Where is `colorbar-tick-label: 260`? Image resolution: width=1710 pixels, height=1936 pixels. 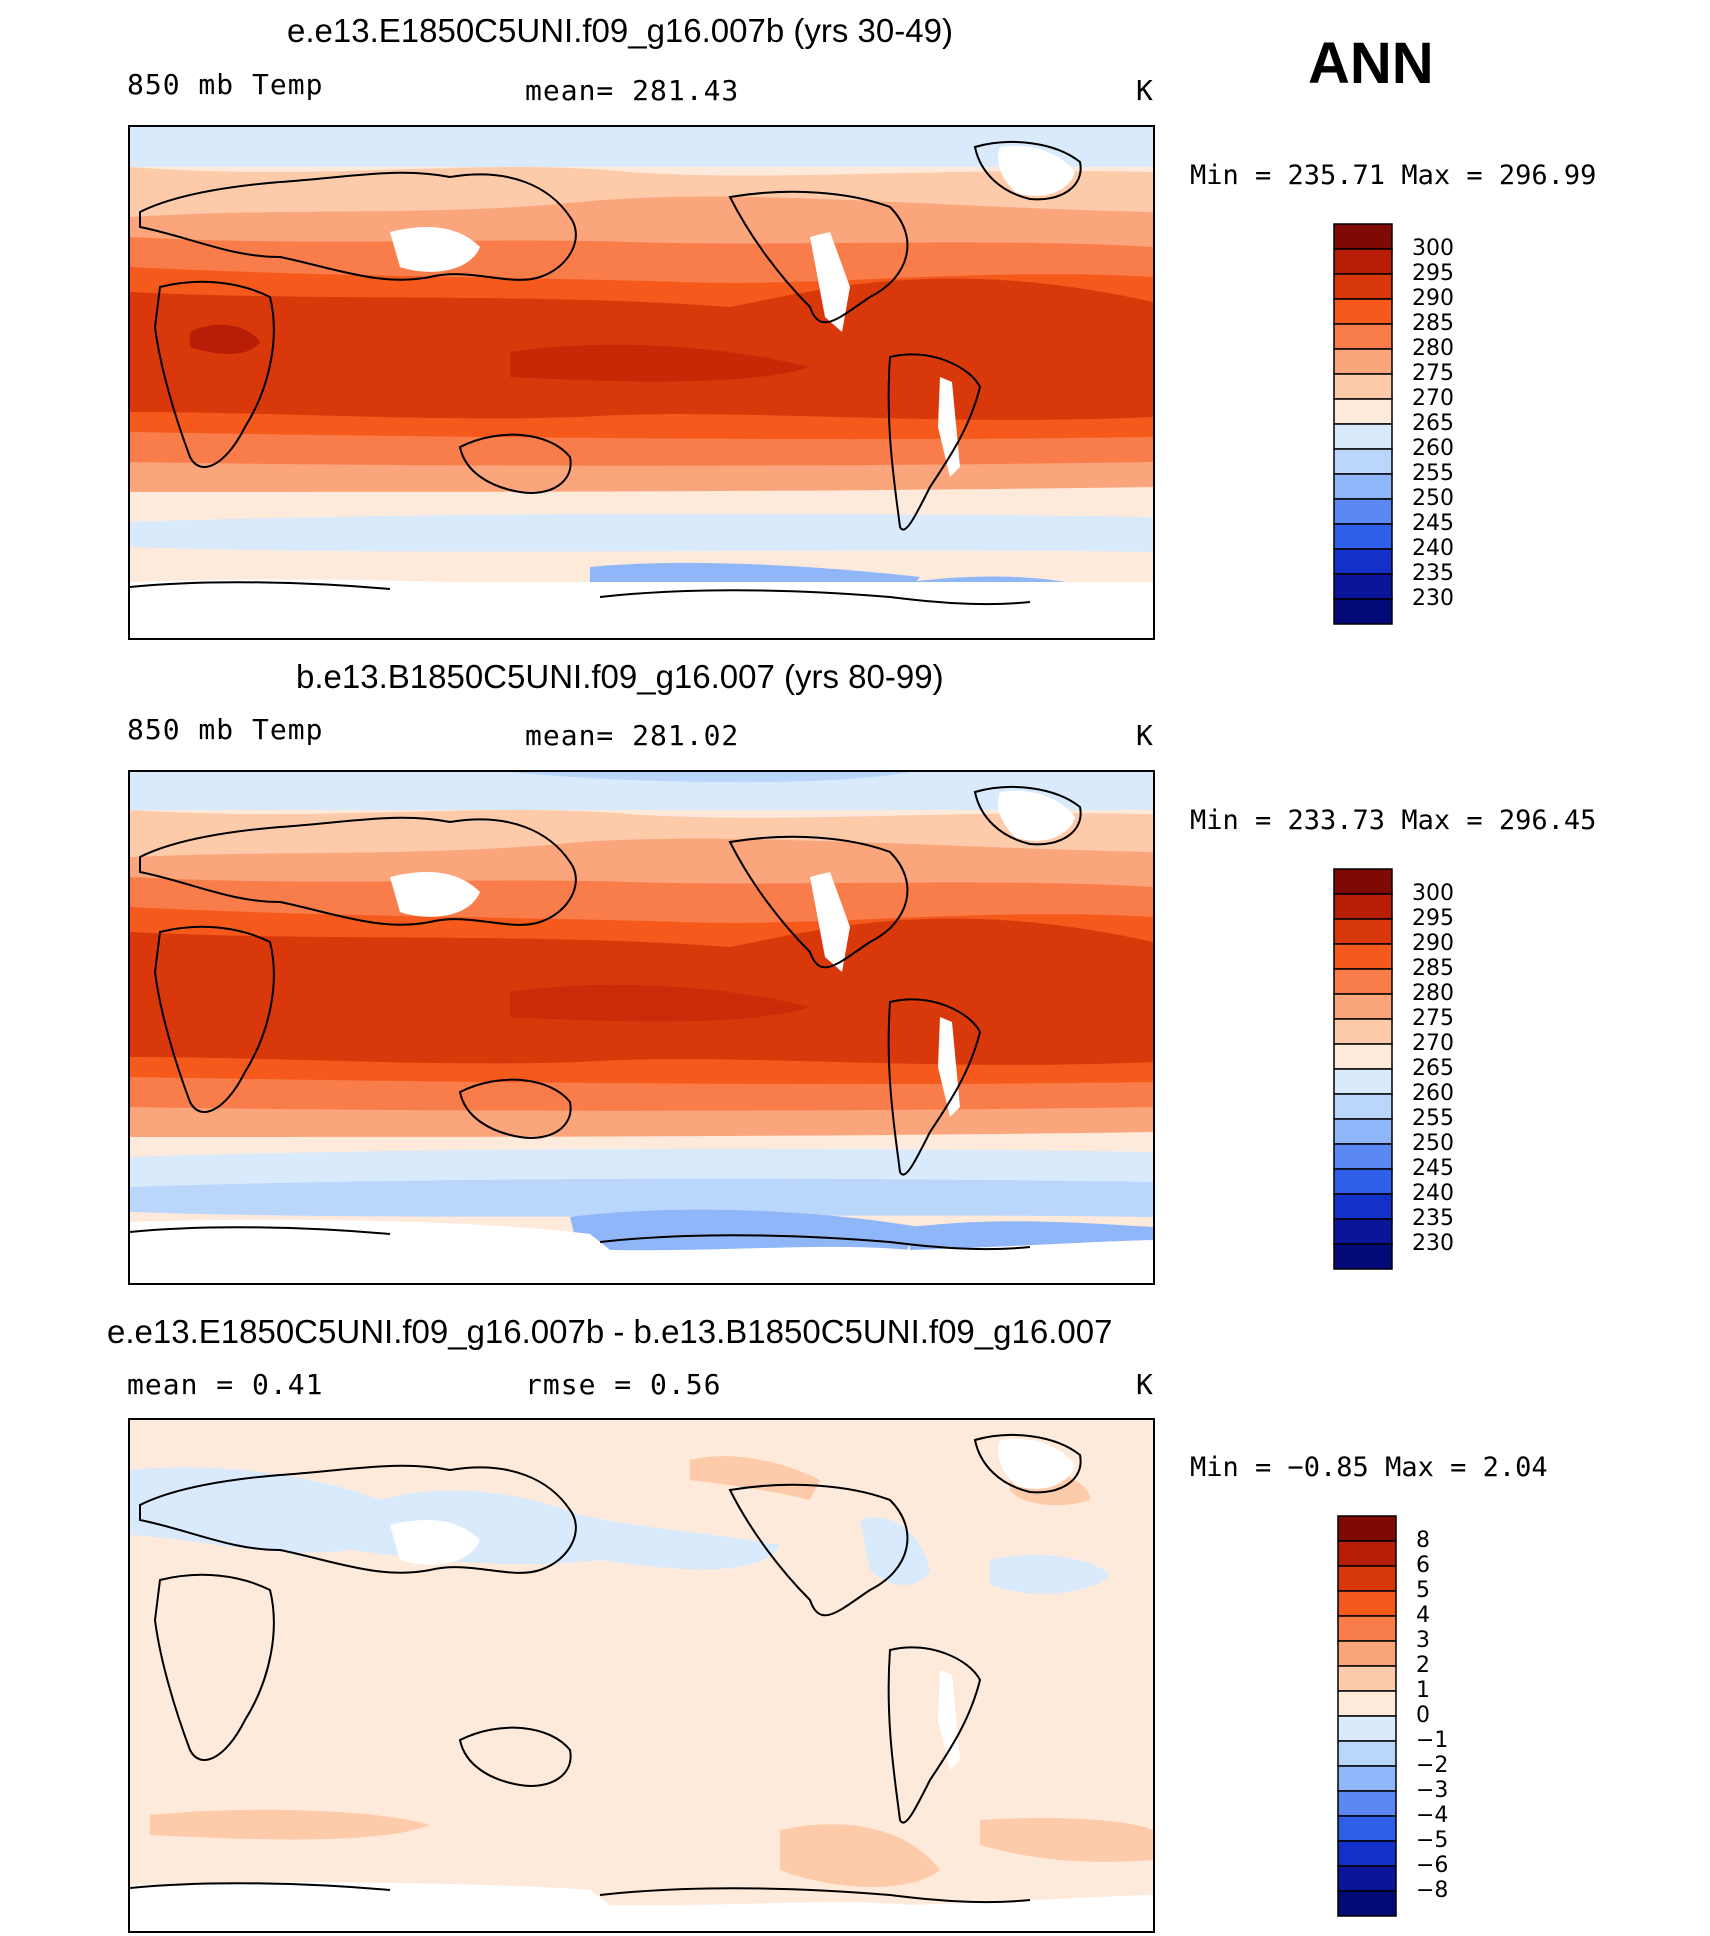
colorbar-tick-label: 260 is located at coordinates (1433, 1093).